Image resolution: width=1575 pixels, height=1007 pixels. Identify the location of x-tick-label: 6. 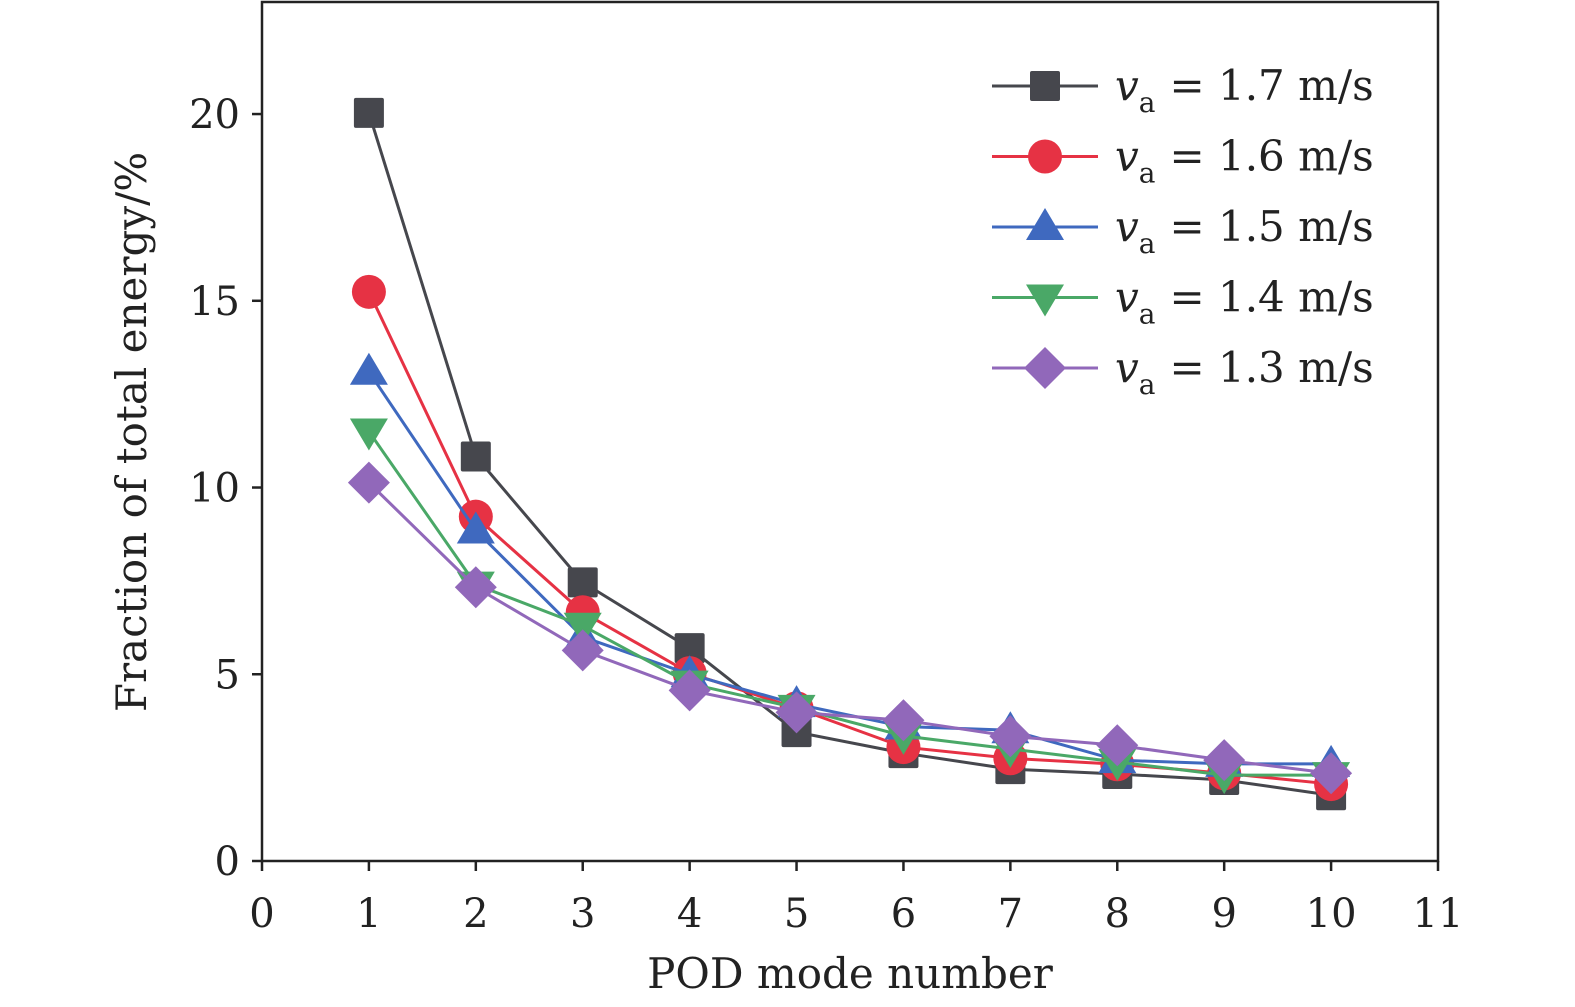
(903, 914).